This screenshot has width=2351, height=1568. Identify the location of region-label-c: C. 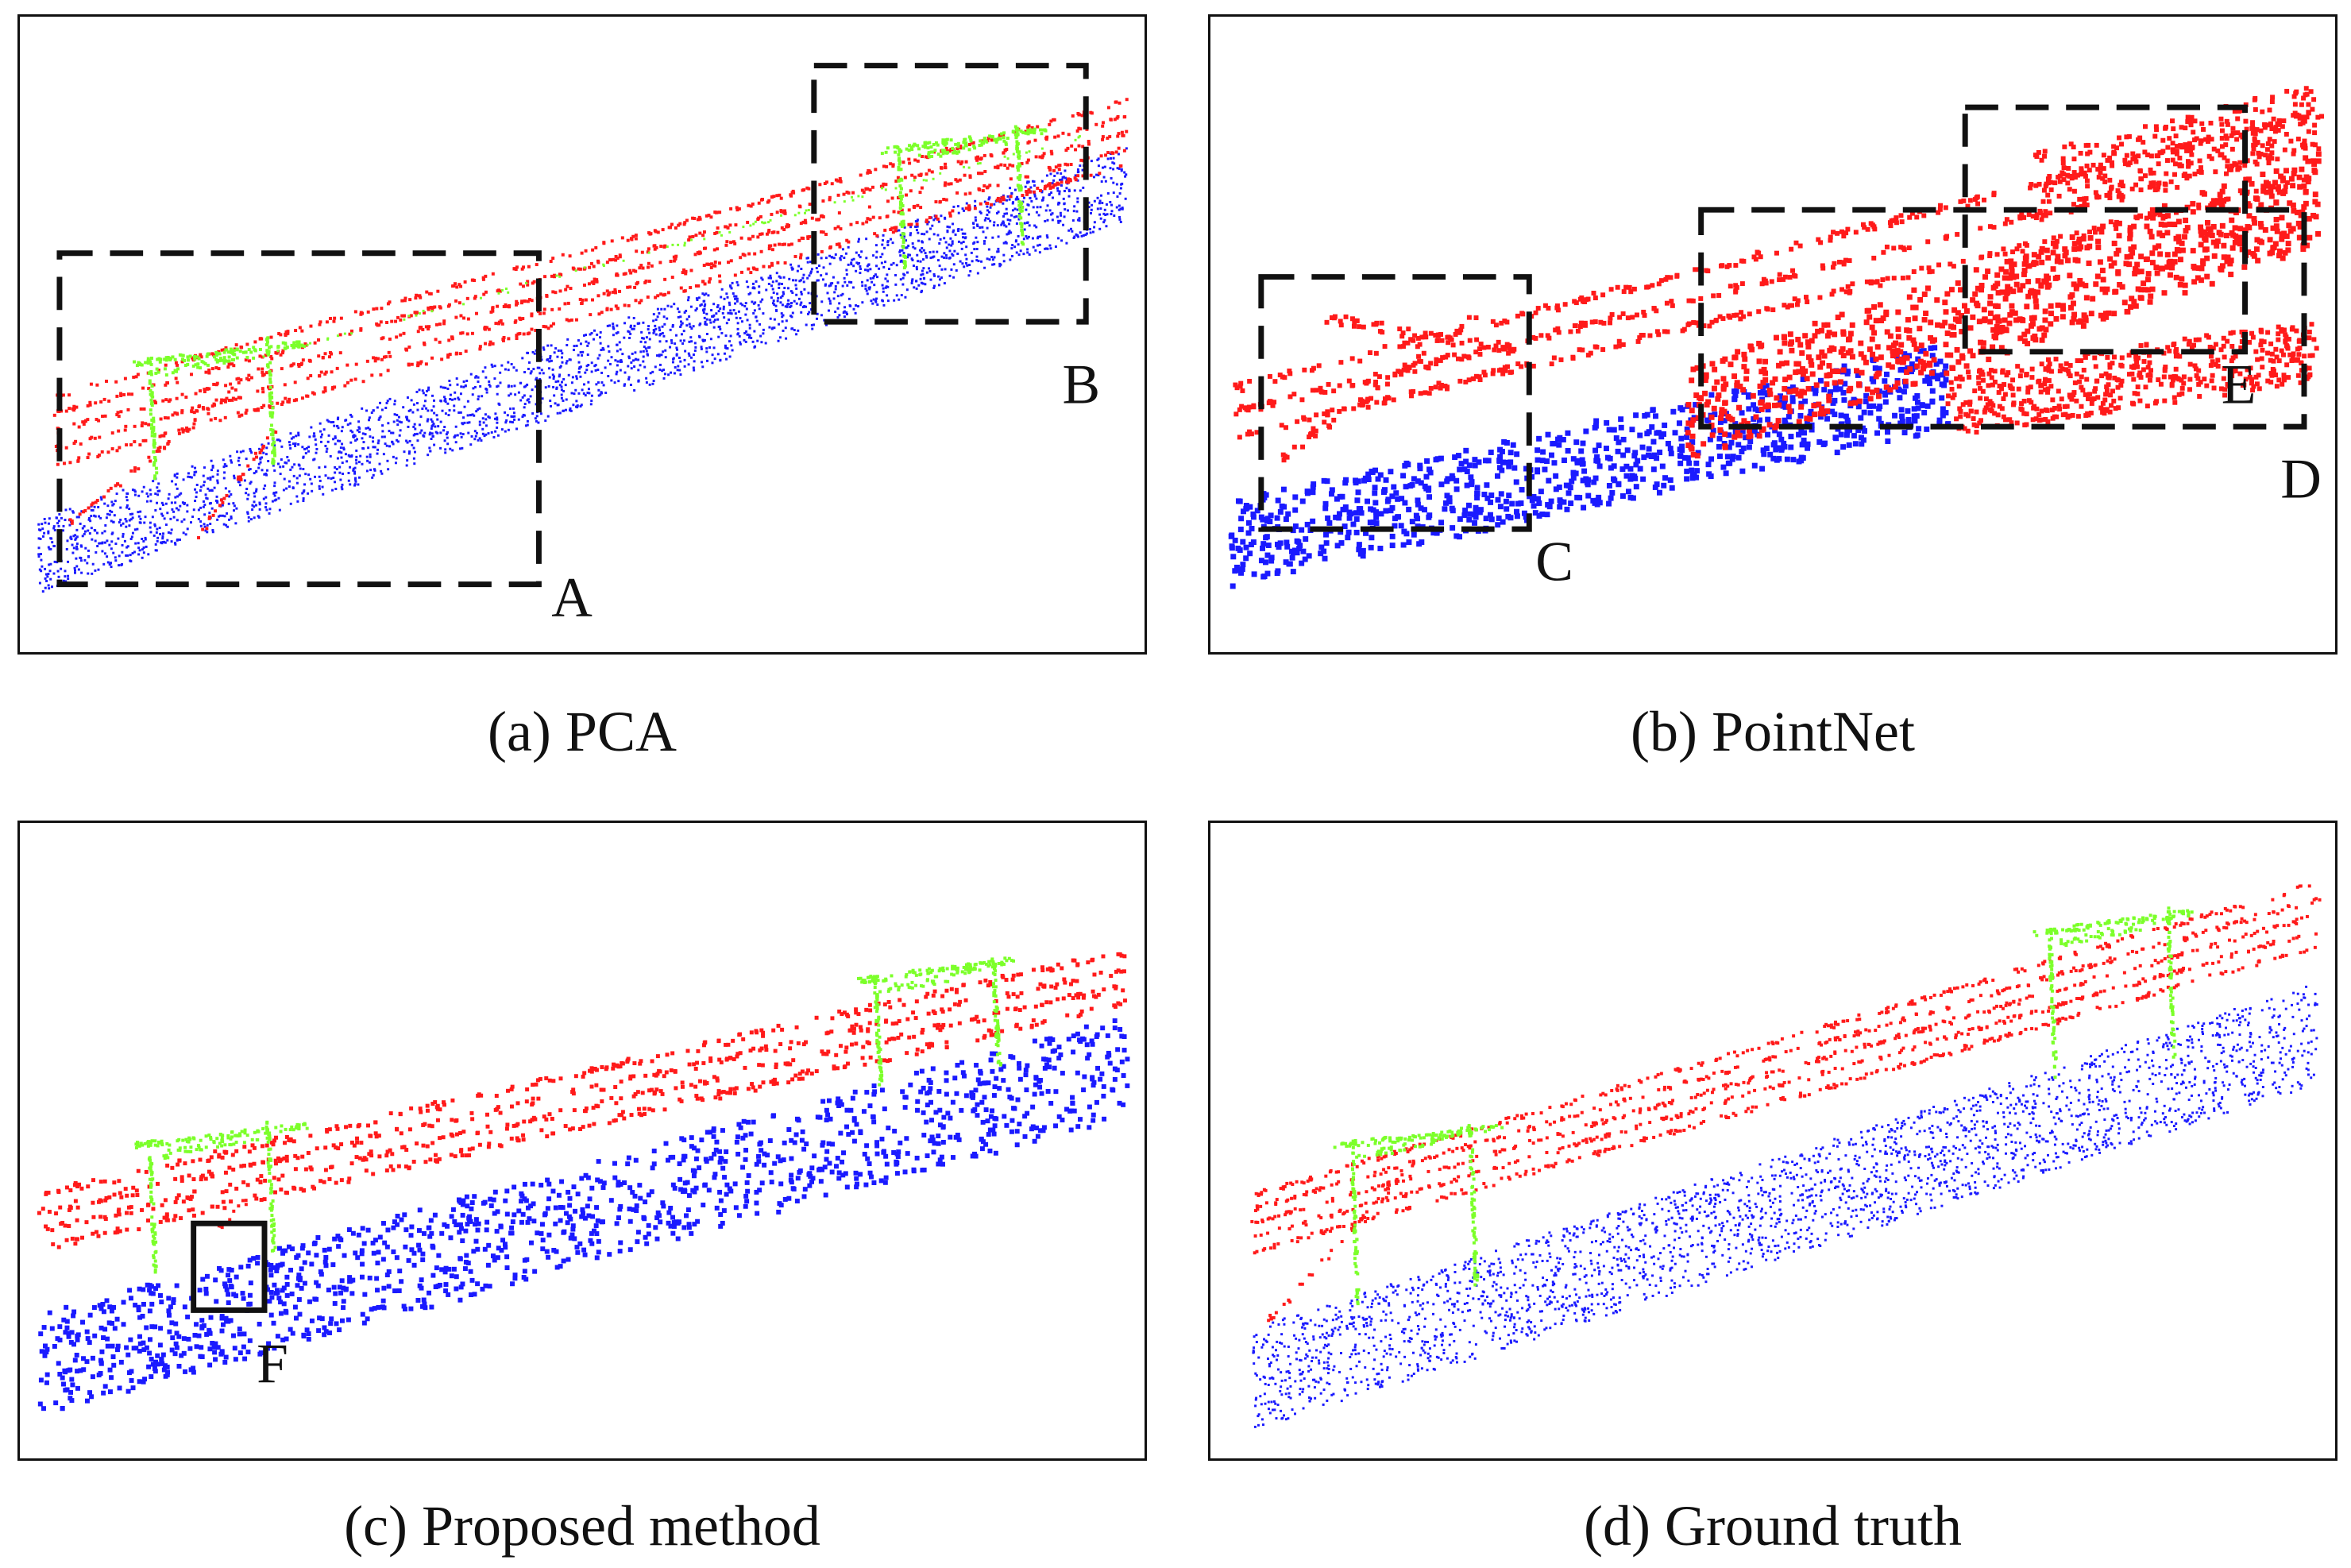
(1554, 562).